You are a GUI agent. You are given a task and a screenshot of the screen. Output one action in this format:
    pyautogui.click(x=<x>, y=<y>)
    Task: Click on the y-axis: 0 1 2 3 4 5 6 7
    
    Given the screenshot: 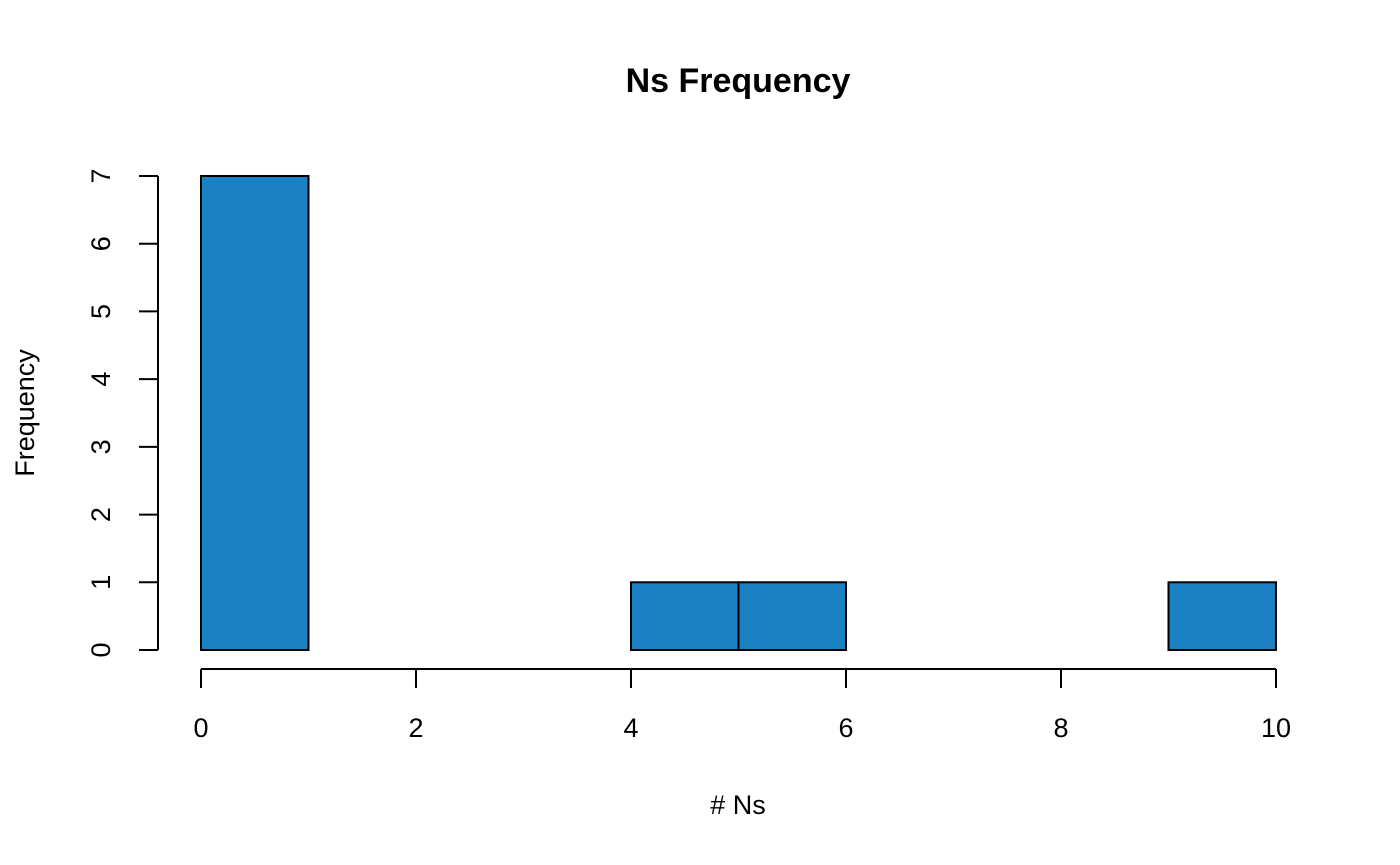 What is the action you would take?
    pyautogui.click(x=122, y=413)
    